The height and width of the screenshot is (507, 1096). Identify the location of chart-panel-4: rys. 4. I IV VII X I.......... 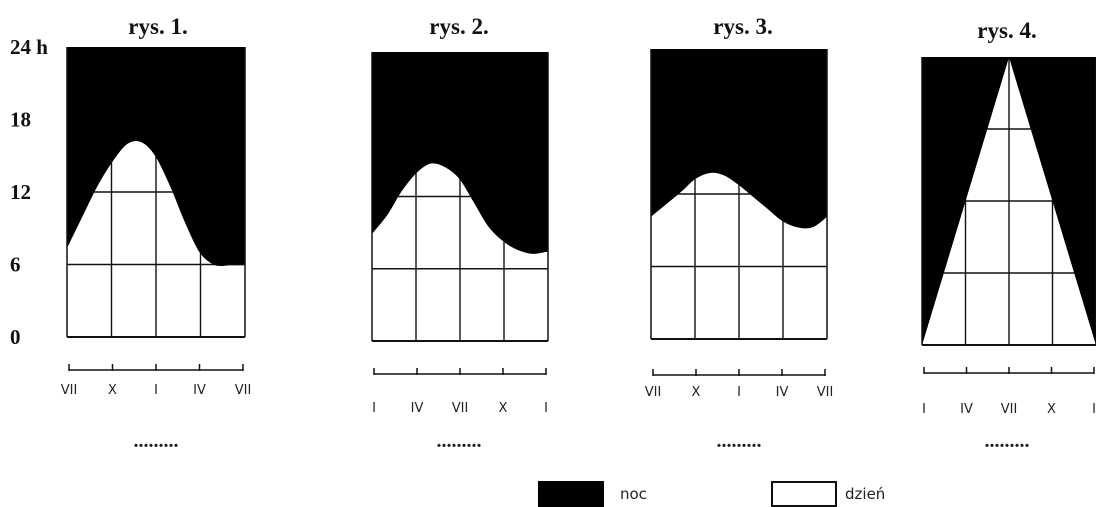
(1008, 235).